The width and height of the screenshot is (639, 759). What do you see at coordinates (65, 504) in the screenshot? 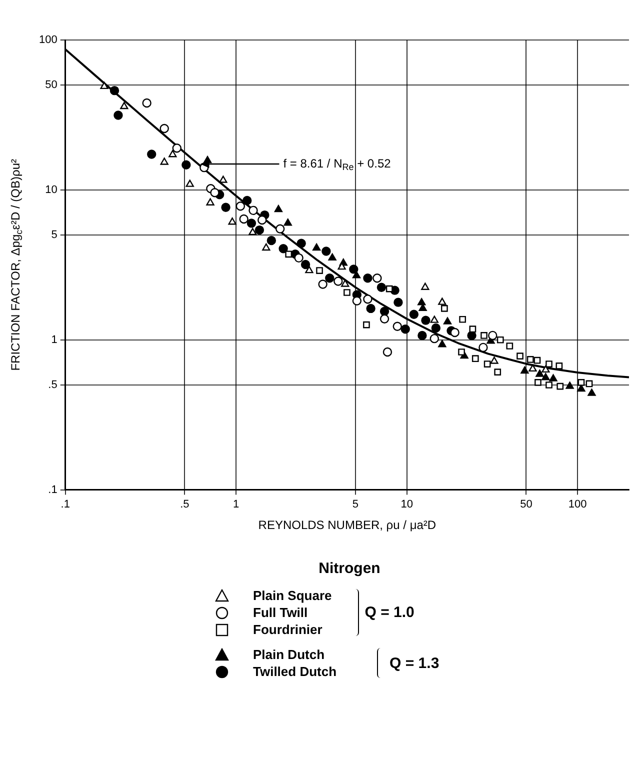
I see `x-tick-label: .1` at bounding box center [65, 504].